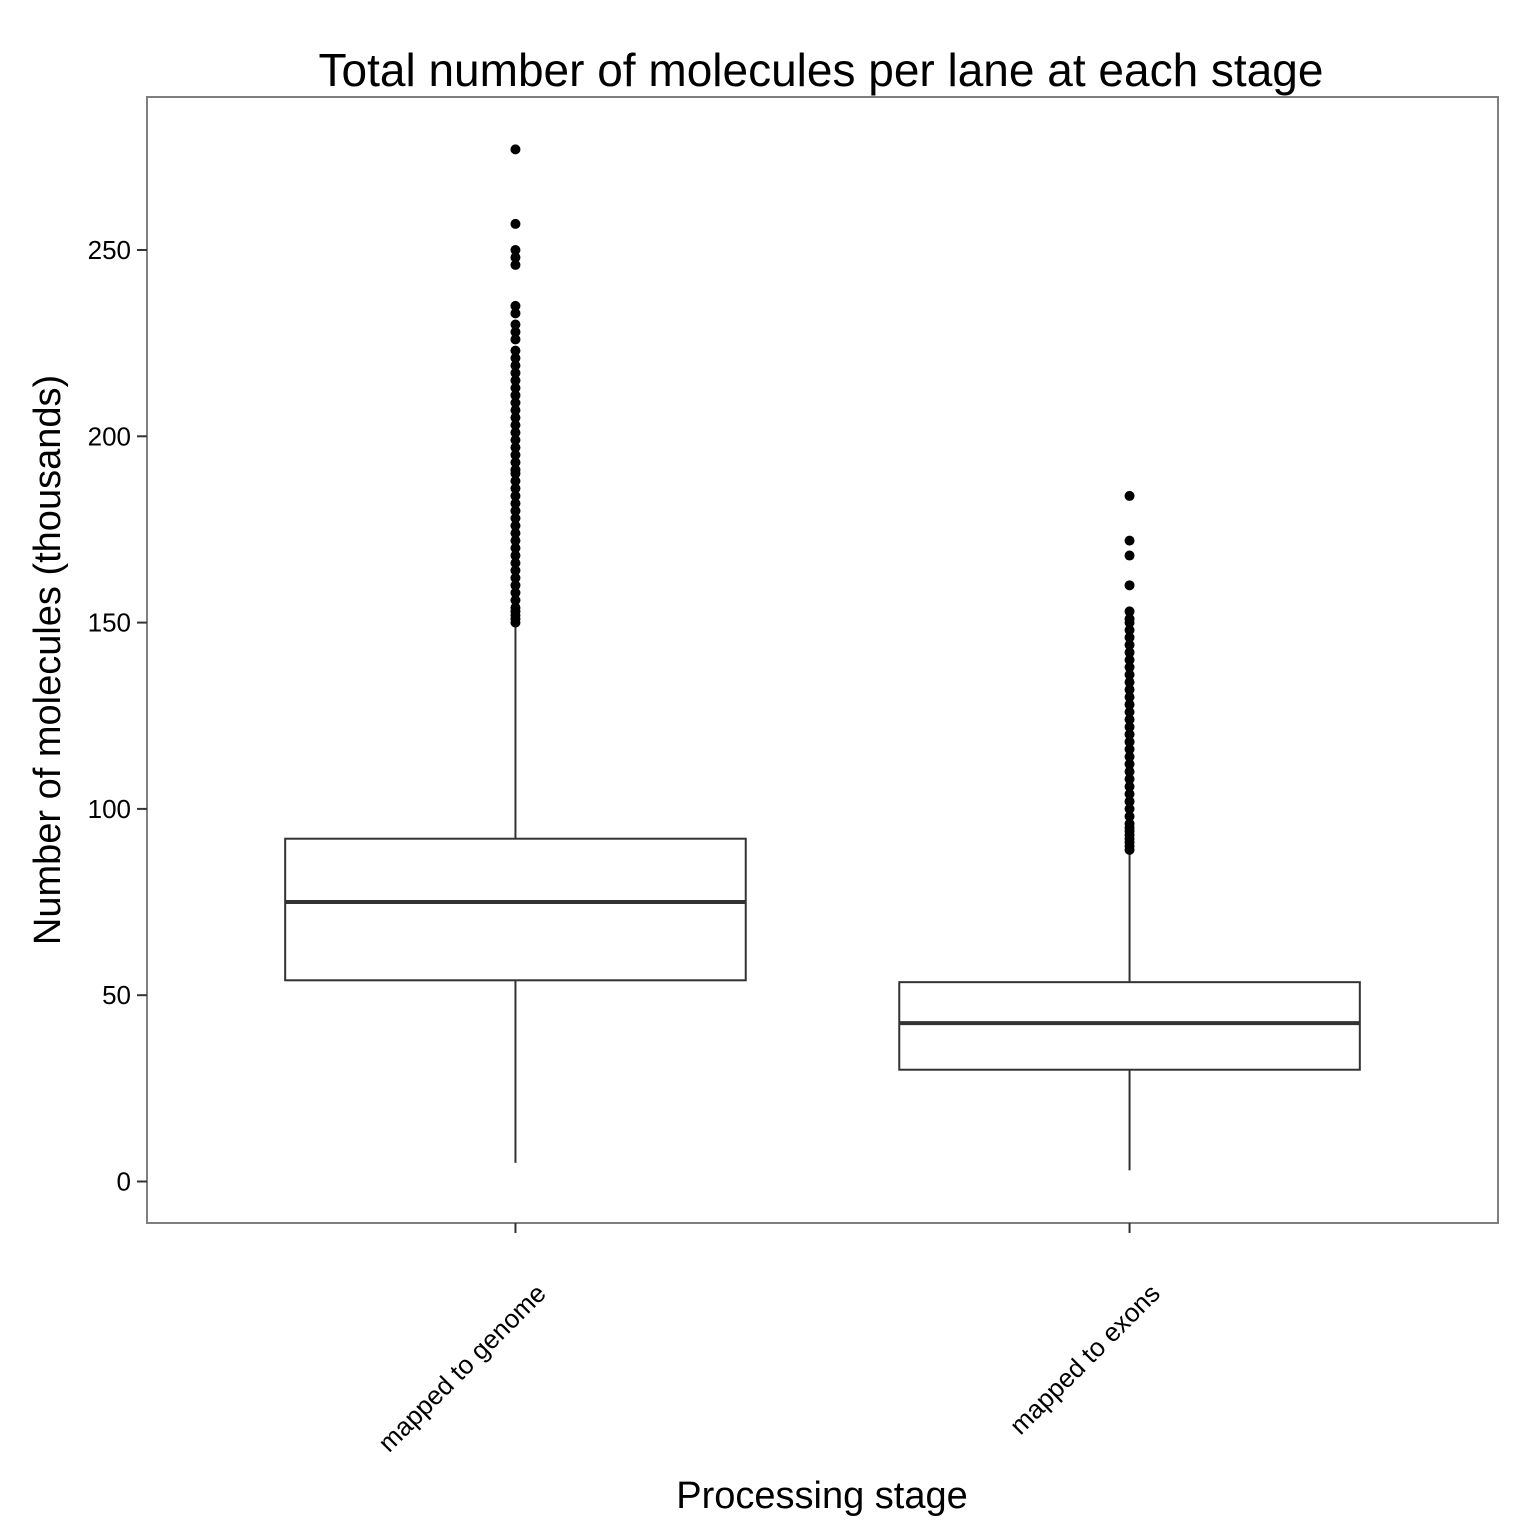 This screenshot has width=1536, height=1536. I want to click on y-axis-title: Number of molecules (thousands), so click(48, 660).